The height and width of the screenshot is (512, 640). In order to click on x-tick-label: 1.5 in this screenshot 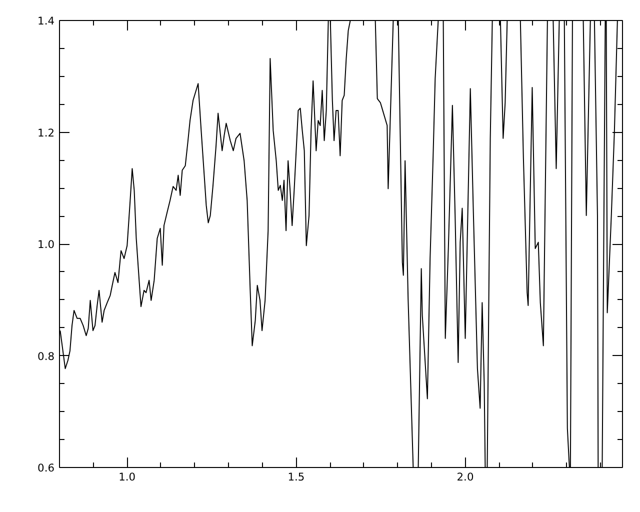, I will do `click(296, 477)`.